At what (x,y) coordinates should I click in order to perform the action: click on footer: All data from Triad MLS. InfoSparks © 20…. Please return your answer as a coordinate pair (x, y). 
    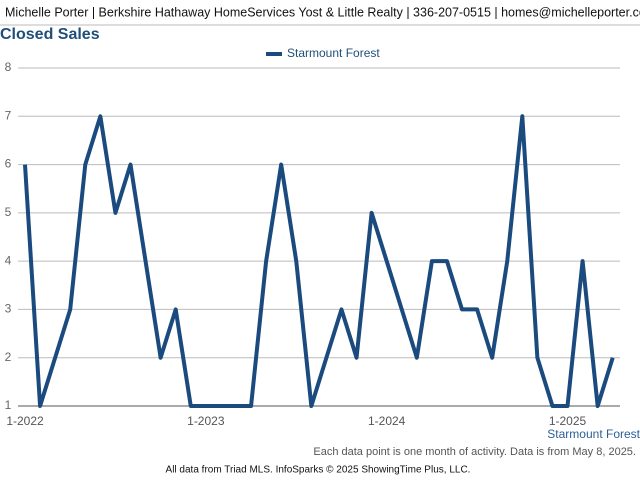
    Looking at the image, I should click on (318, 470).